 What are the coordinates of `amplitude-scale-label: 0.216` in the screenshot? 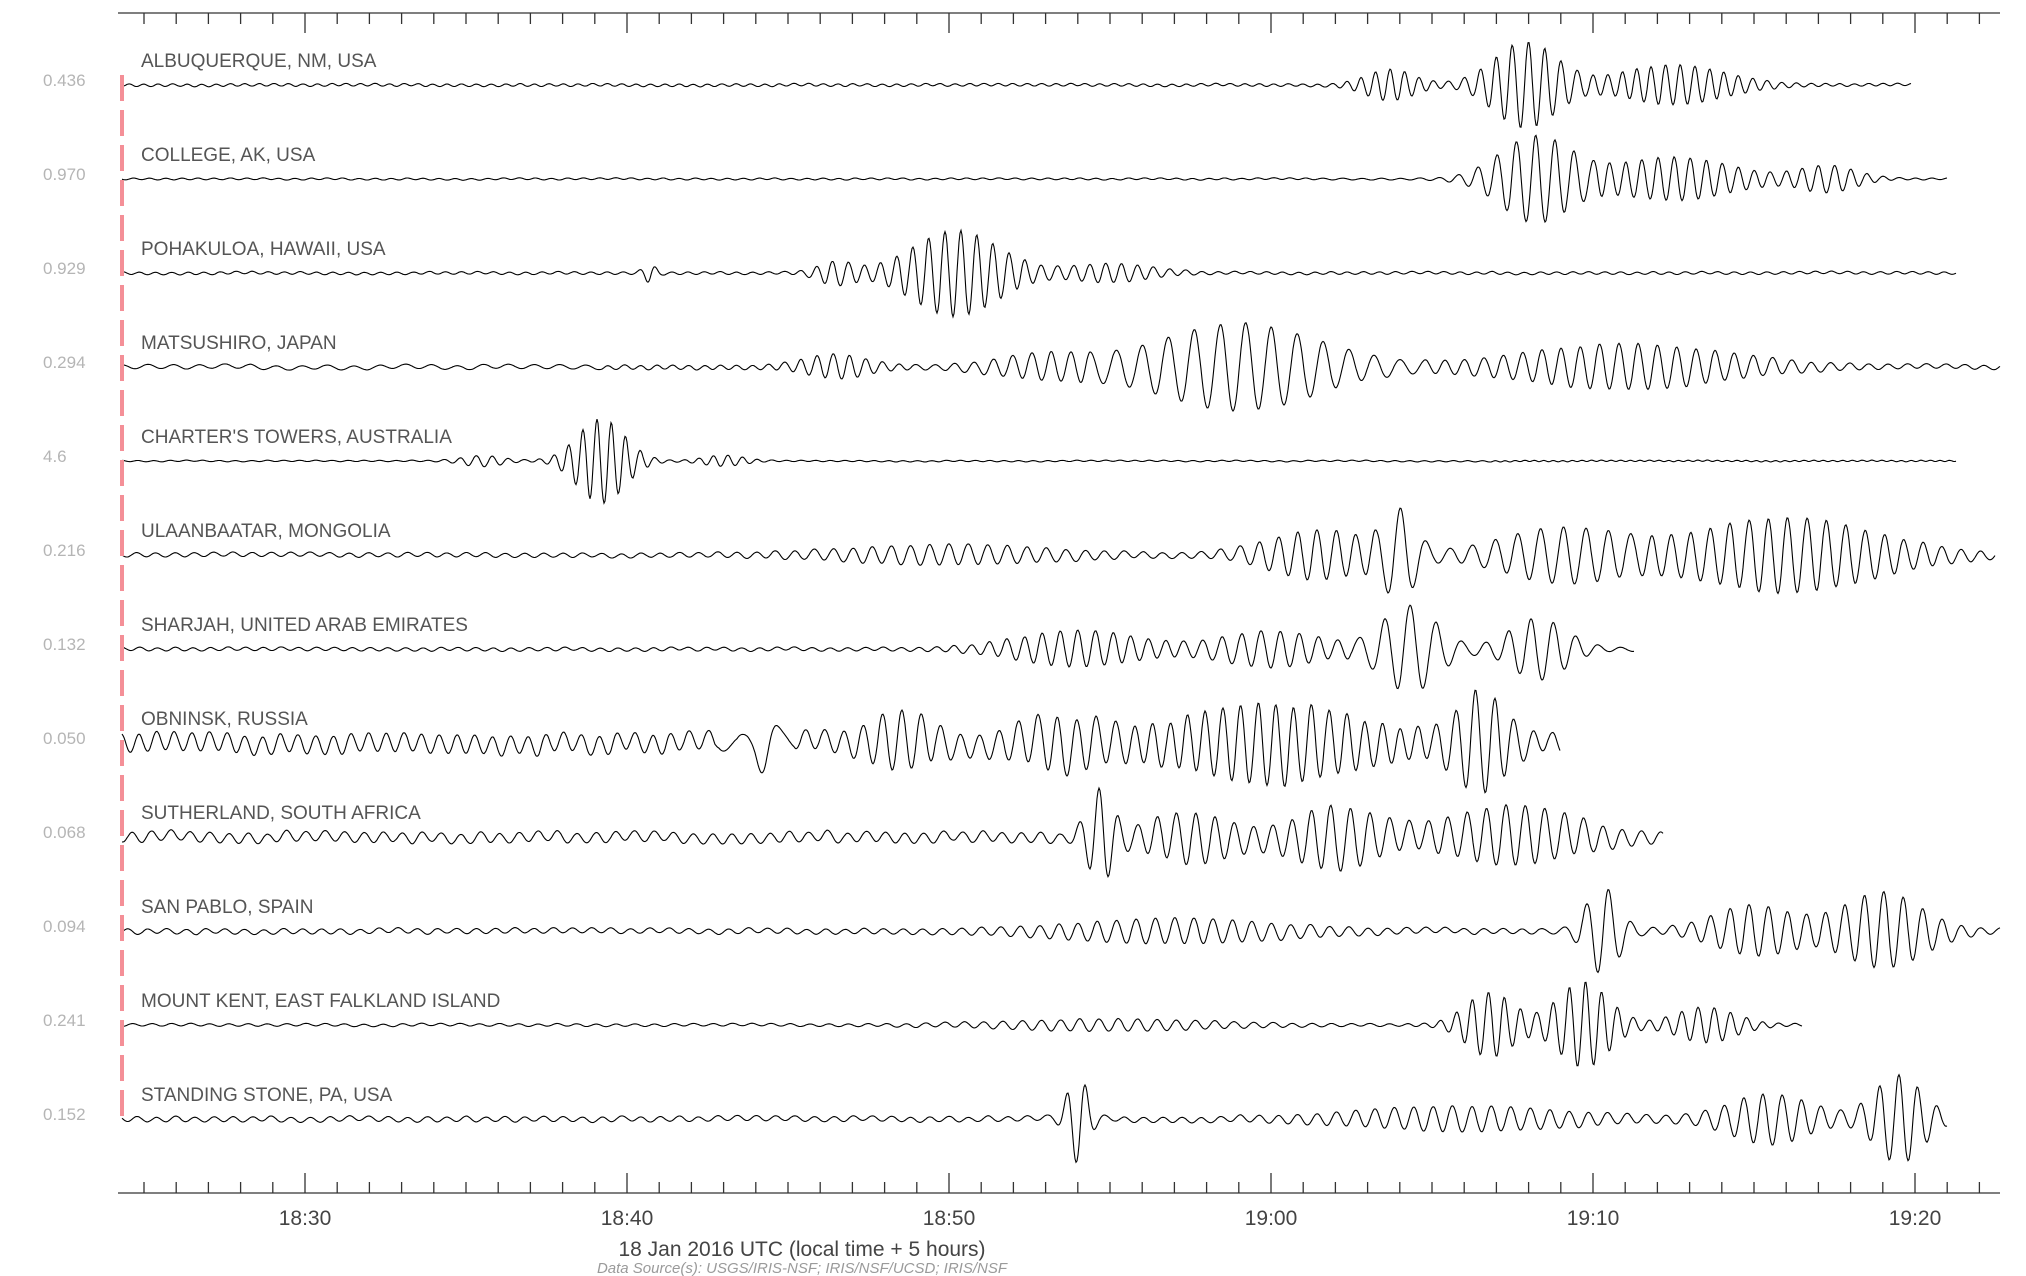 It's located at (64, 550).